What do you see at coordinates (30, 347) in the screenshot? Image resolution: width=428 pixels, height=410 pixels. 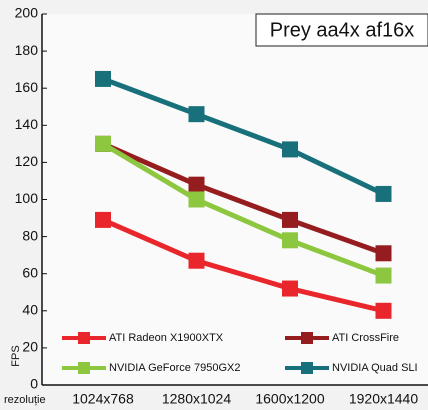 I see `y-tick-label: 20` at bounding box center [30, 347].